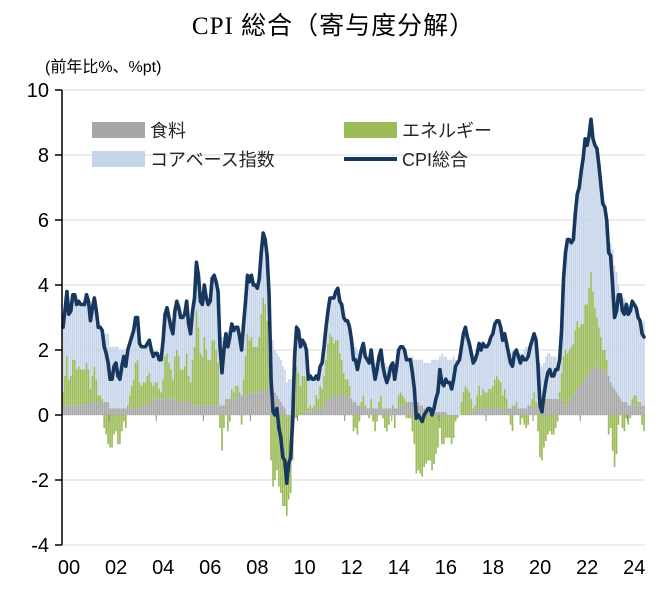 Image resolution: width=667 pixels, height=597 pixels. What do you see at coordinates (168, 131) in the screenshot?
I see `legend-label-food: 食料` at bounding box center [168, 131].